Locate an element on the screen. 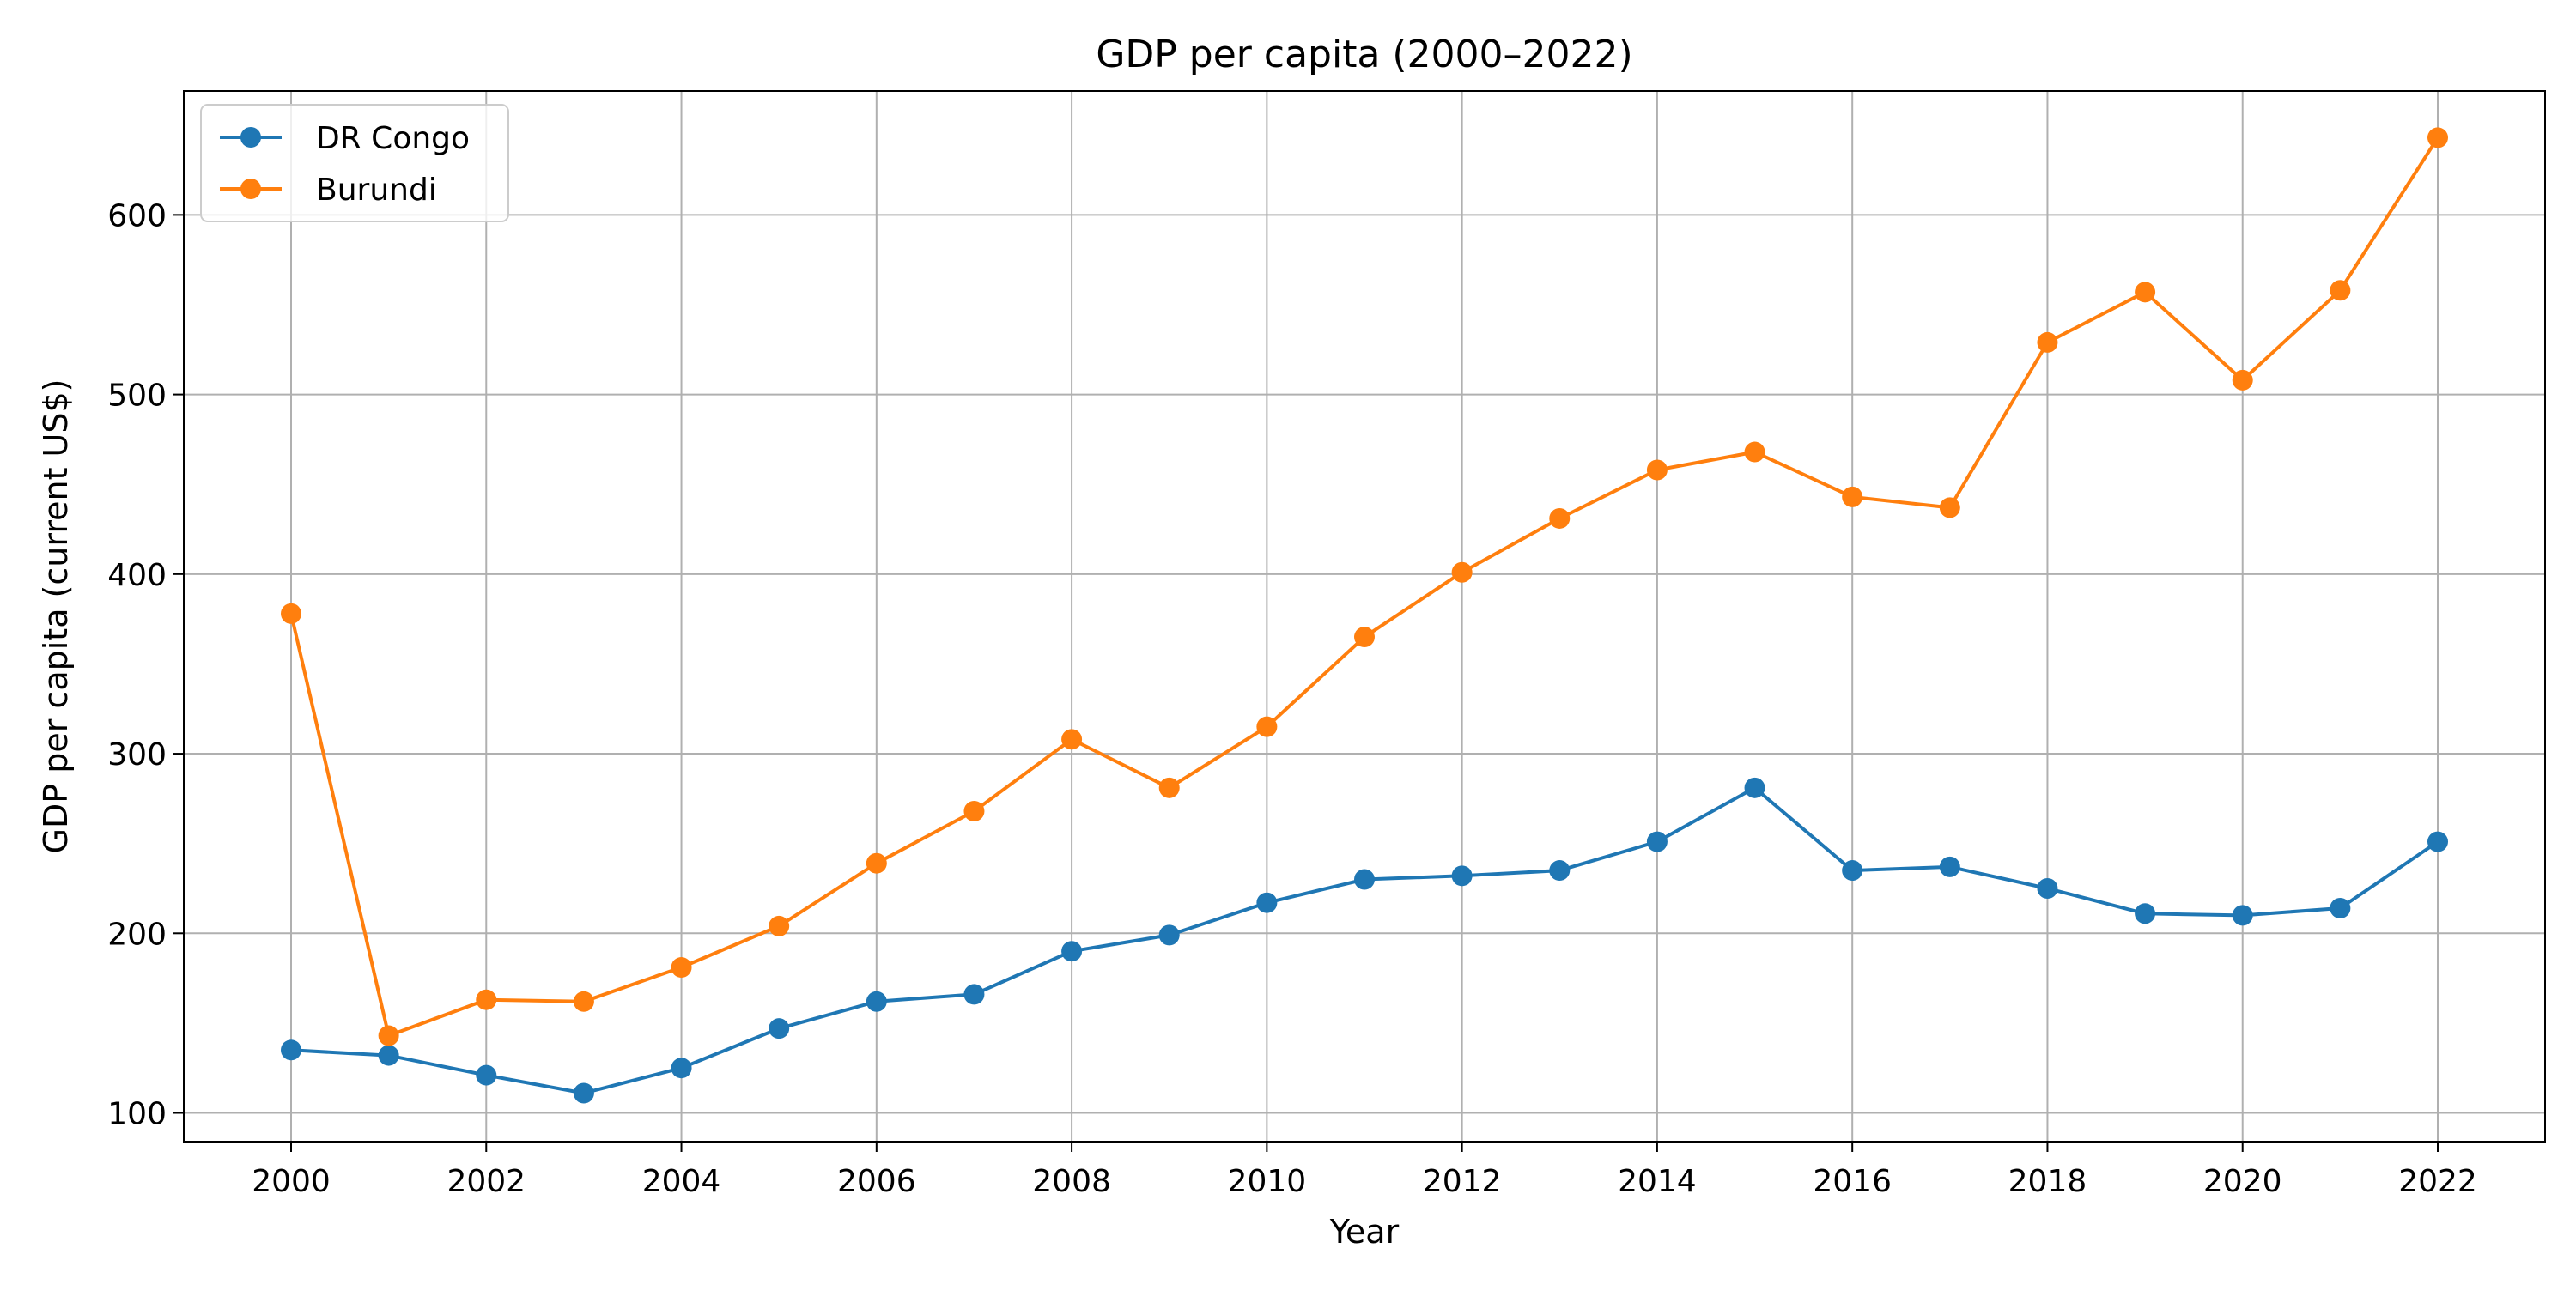 The width and height of the screenshot is (2576, 1291). x-tick-label: 2016 is located at coordinates (1852, 1182).